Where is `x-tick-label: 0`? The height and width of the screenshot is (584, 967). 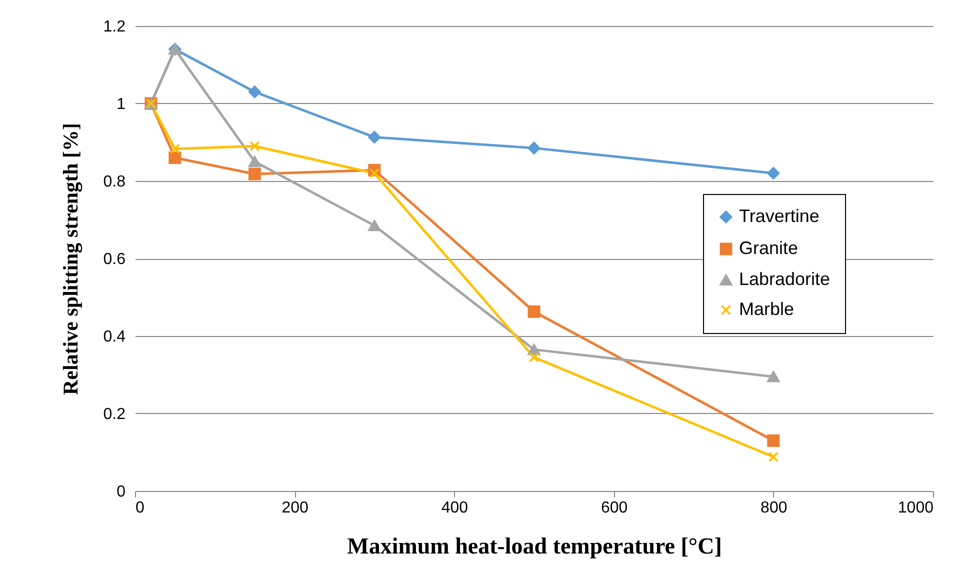 x-tick-label: 0 is located at coordinates (140, 508).